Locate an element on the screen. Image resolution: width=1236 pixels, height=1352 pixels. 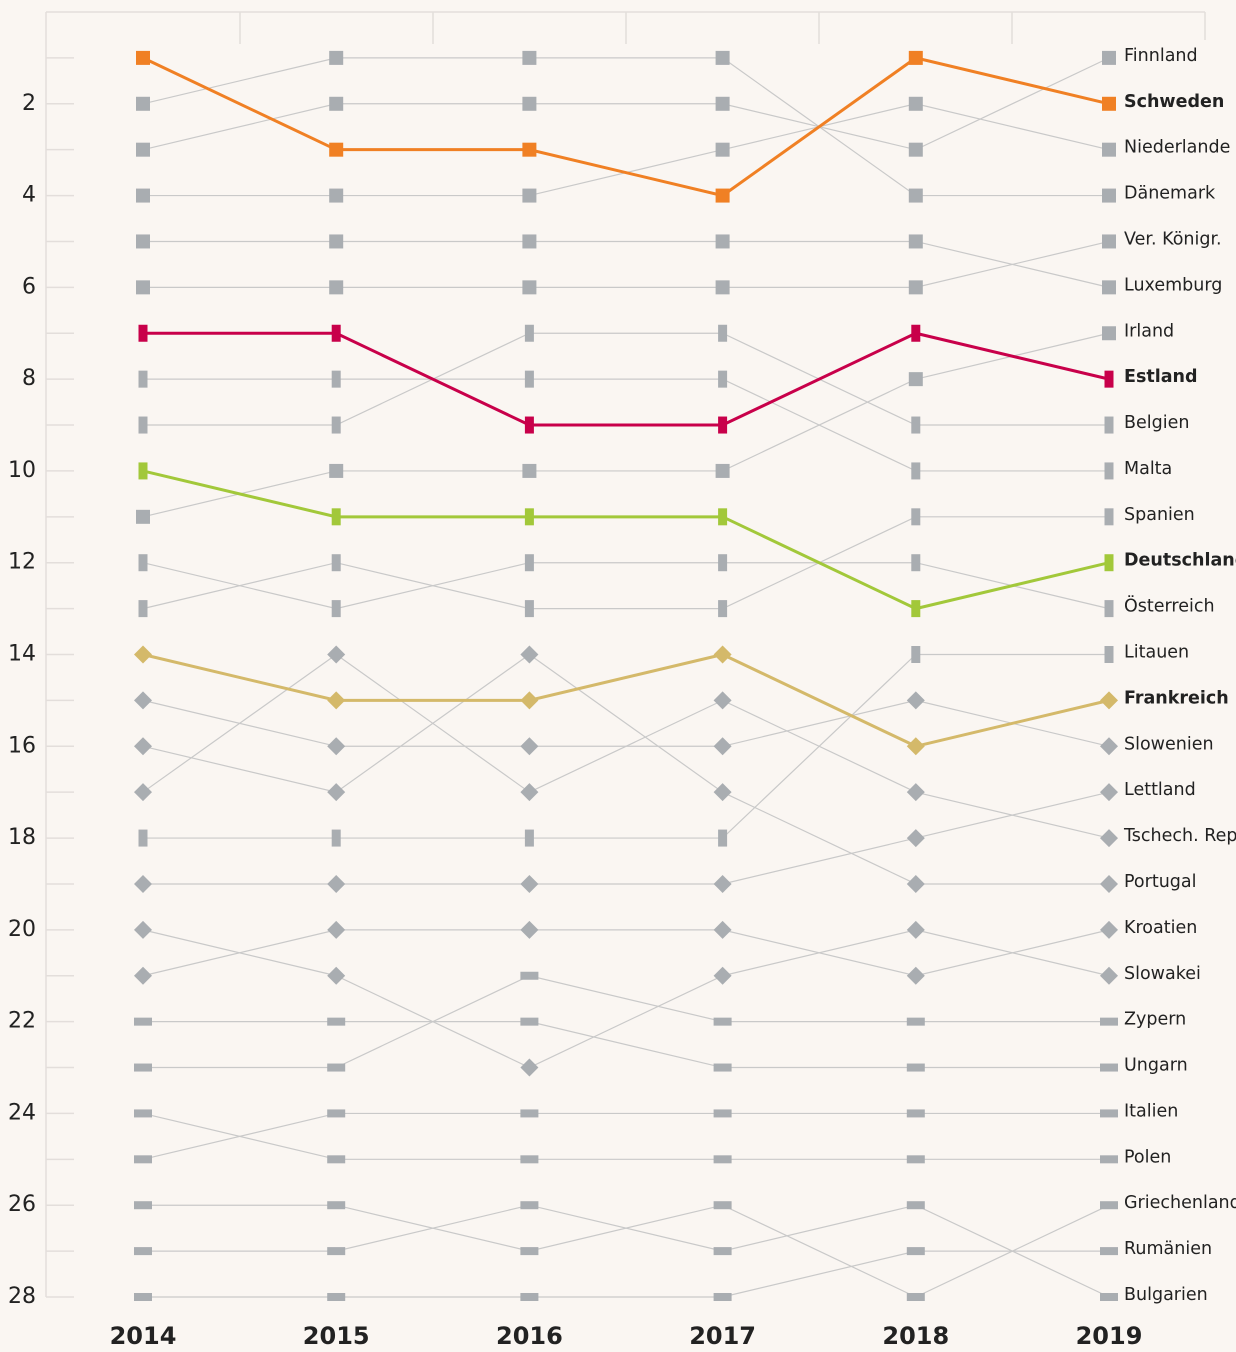
y-tick-label: 16 is located at coordinates (22, 745).